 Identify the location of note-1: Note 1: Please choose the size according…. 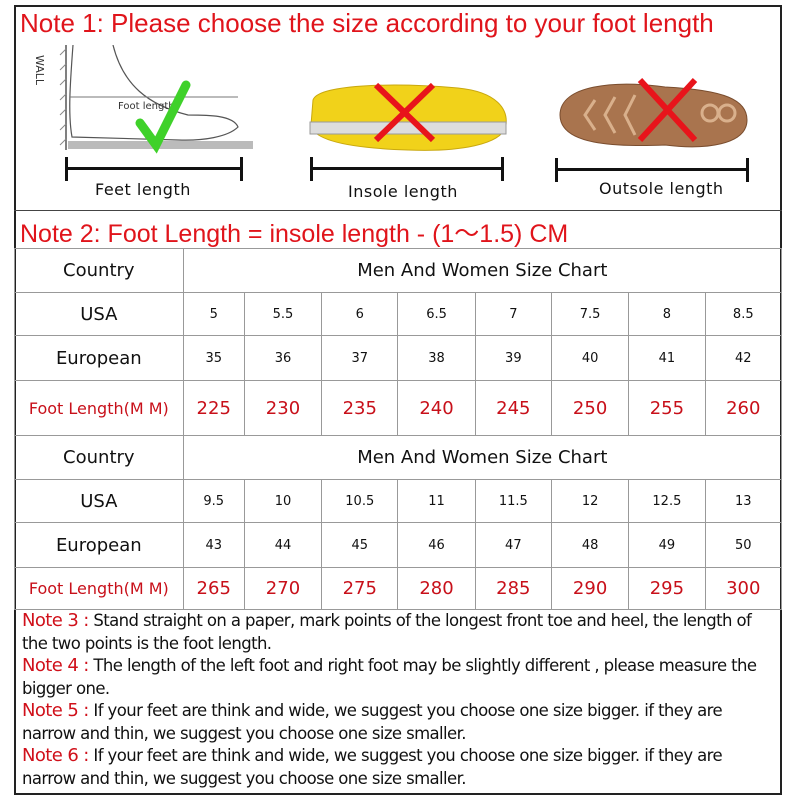
(367, 23).